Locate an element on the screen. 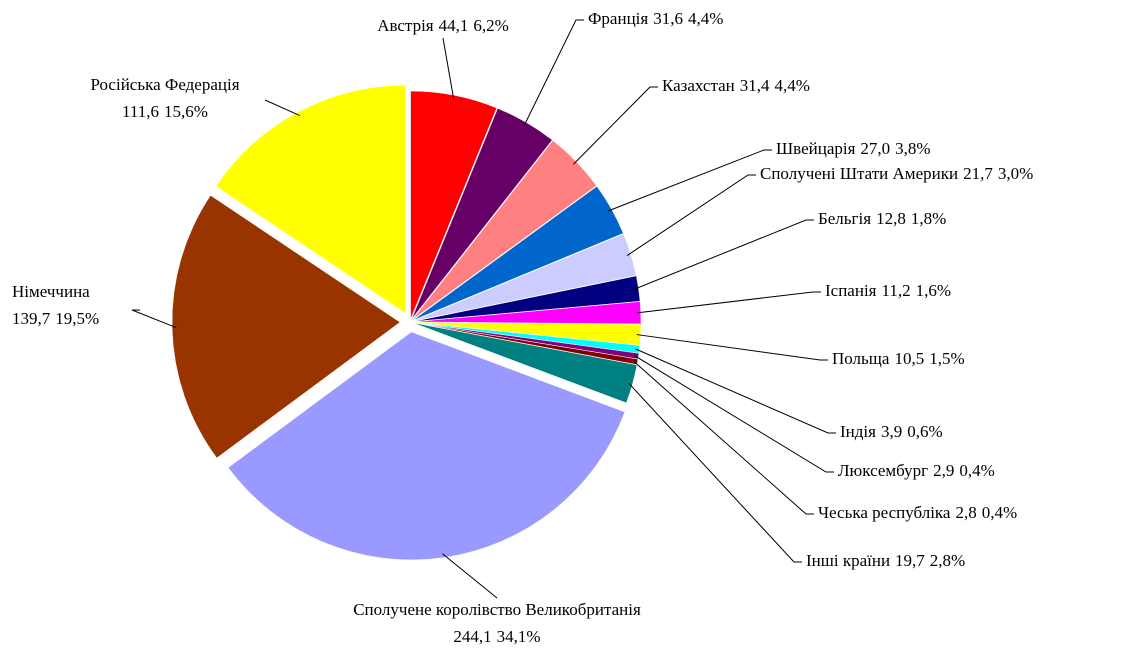 The image size is (1130, 649). slice-label: Бельгія 12,8 1,8% is located at coordinates (882, 218).